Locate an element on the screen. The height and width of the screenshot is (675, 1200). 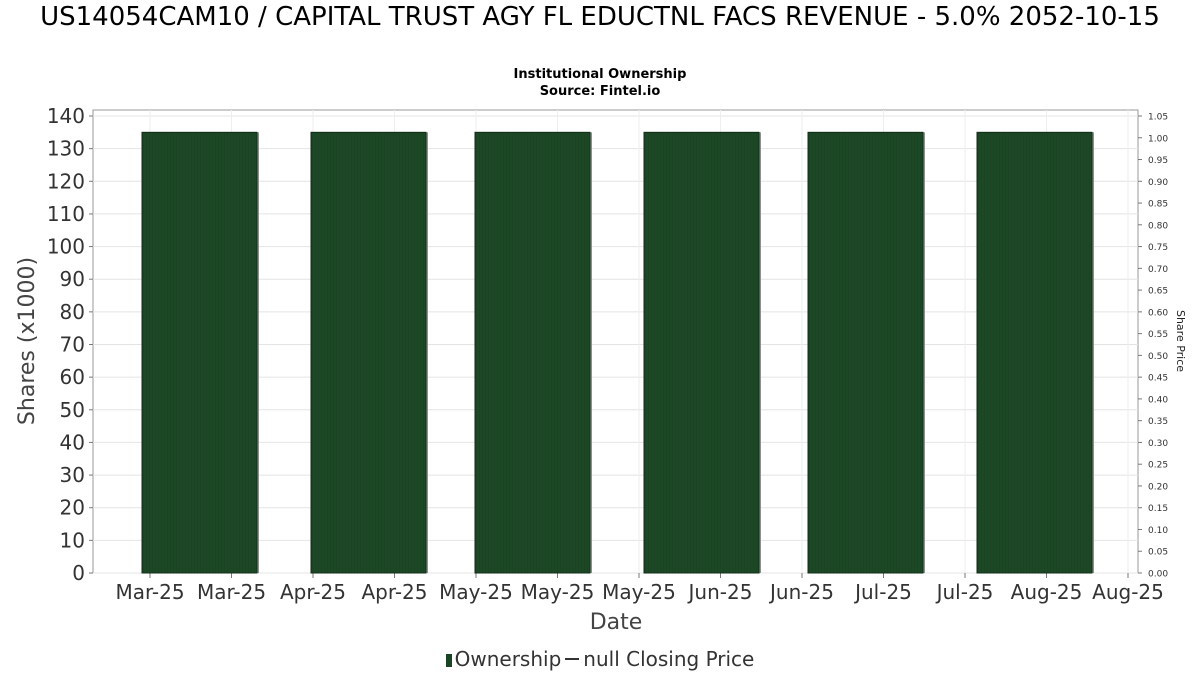
y-tick-label: 120 is located at coordinates (66, 181).